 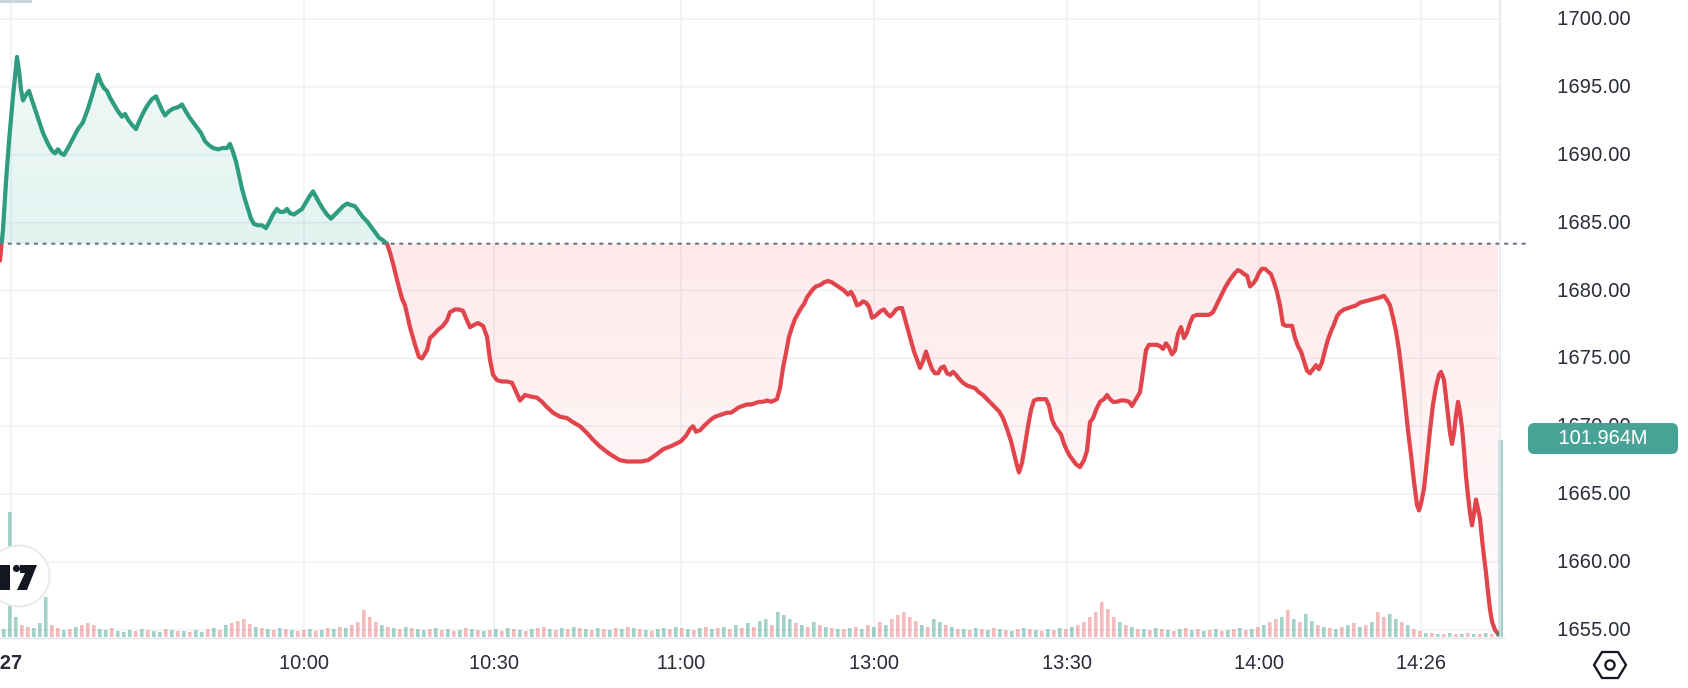 I want to click on price-axis-label: 1685.00, so click(x=1594, y=222).